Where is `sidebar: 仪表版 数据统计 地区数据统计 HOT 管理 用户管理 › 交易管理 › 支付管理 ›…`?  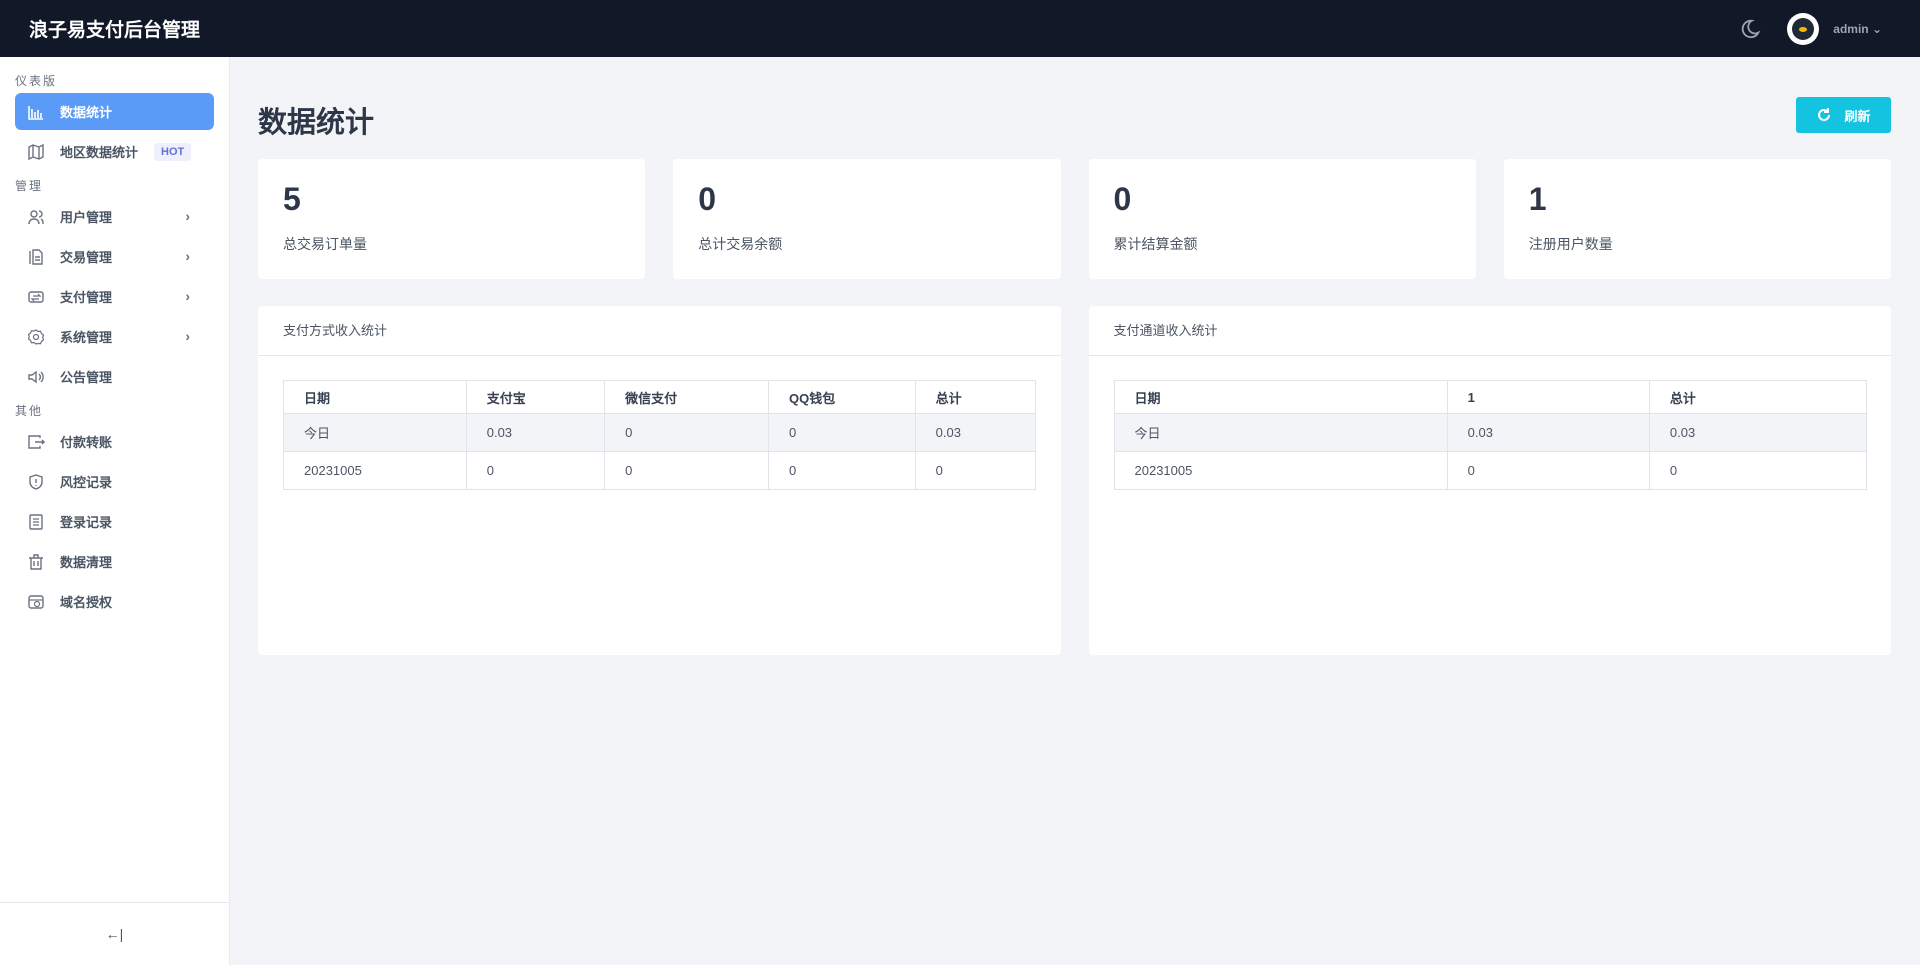 sidebar: 仪表版 数据统计 地区数据统计 HOT 管理 用户管理 › 交易管理 › 支付管理 ›… is located at coordinates (115, 511).